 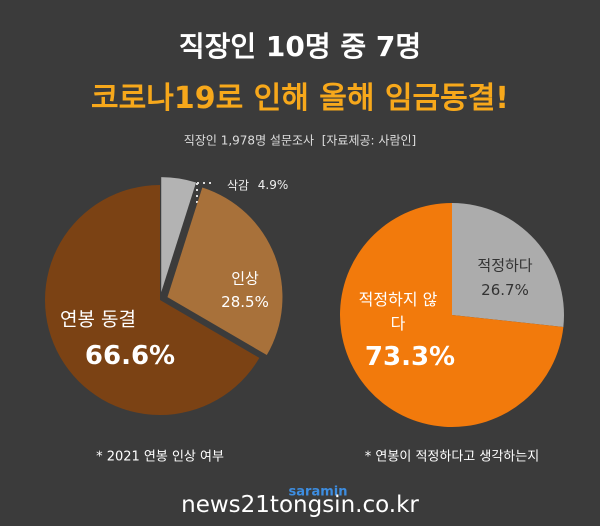 What do you see at coordinates (452, 457) in the screenshot?
I see `caption: * 연봉이 적정하다고 생각하는지` at bounding box center [452, 457].